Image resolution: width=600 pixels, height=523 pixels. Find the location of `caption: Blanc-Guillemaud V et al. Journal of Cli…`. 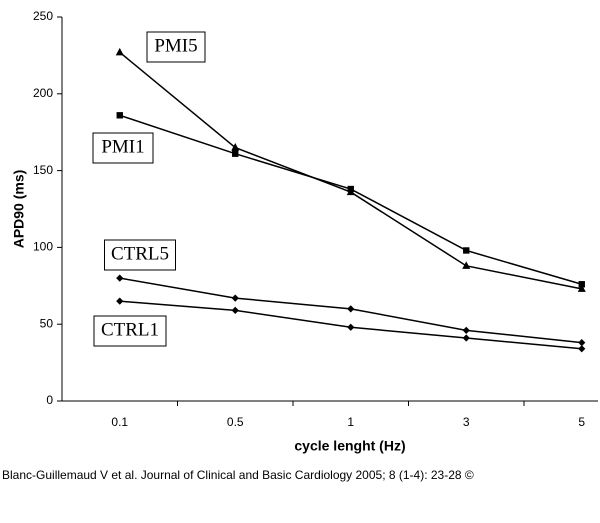

caption: Blanc-Guillemaud V et al. Journal of Cli… is located at coordinates (238, 475).